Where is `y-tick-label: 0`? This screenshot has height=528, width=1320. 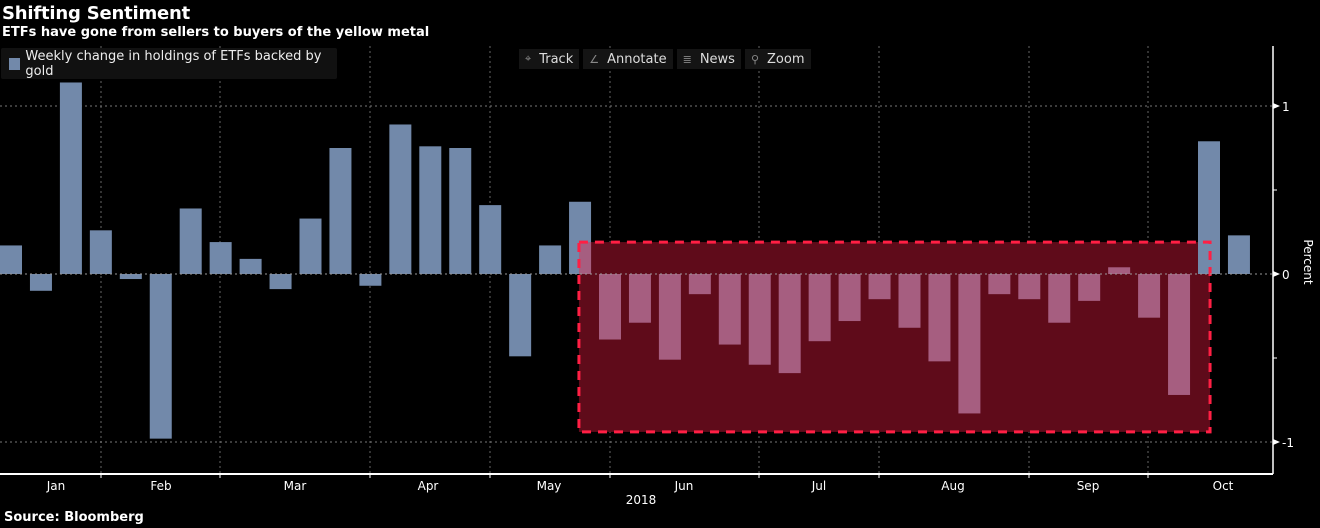
y-tick-label: 0 is located at coordinates (1286, 275).